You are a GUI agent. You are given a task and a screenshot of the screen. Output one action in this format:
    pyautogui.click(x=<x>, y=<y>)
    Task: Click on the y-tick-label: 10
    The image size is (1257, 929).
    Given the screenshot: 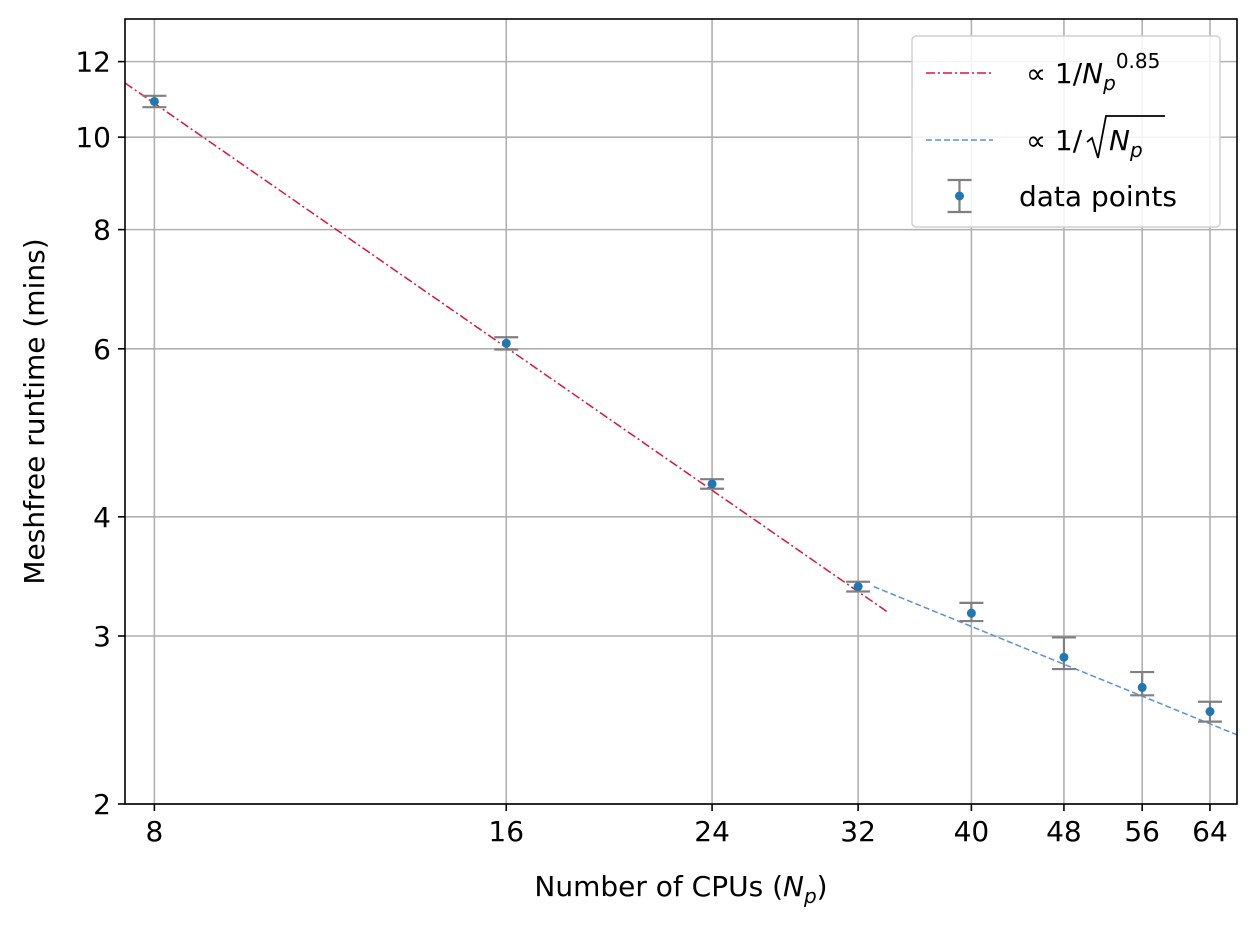 What is the action you would take?
    pyautogui.click(x=93, y=137)
    